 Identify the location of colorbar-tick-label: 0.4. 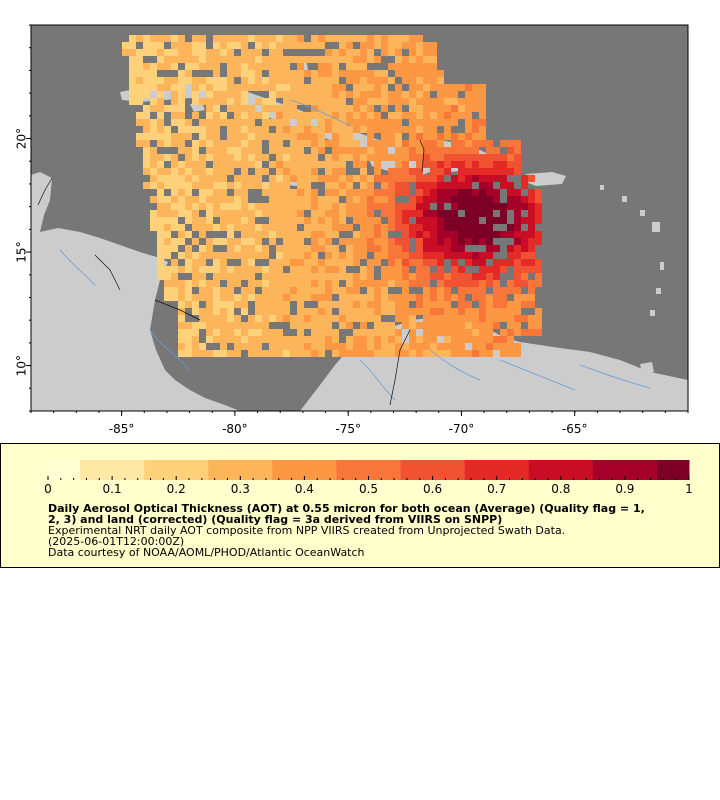
(304, 489).